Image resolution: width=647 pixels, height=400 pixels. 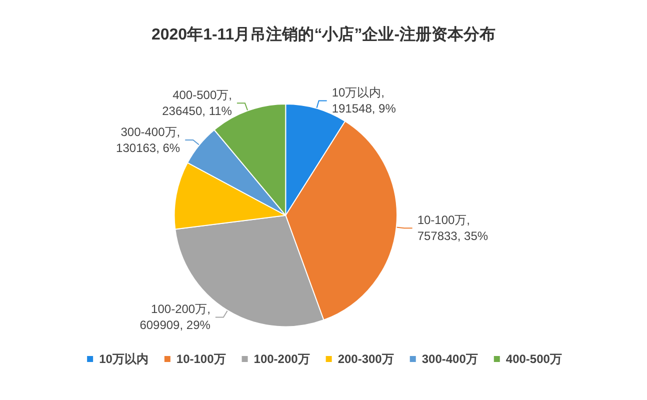 I want to click on data-label: 10-100万, 757833, 35%, so click(x=452, y=228).